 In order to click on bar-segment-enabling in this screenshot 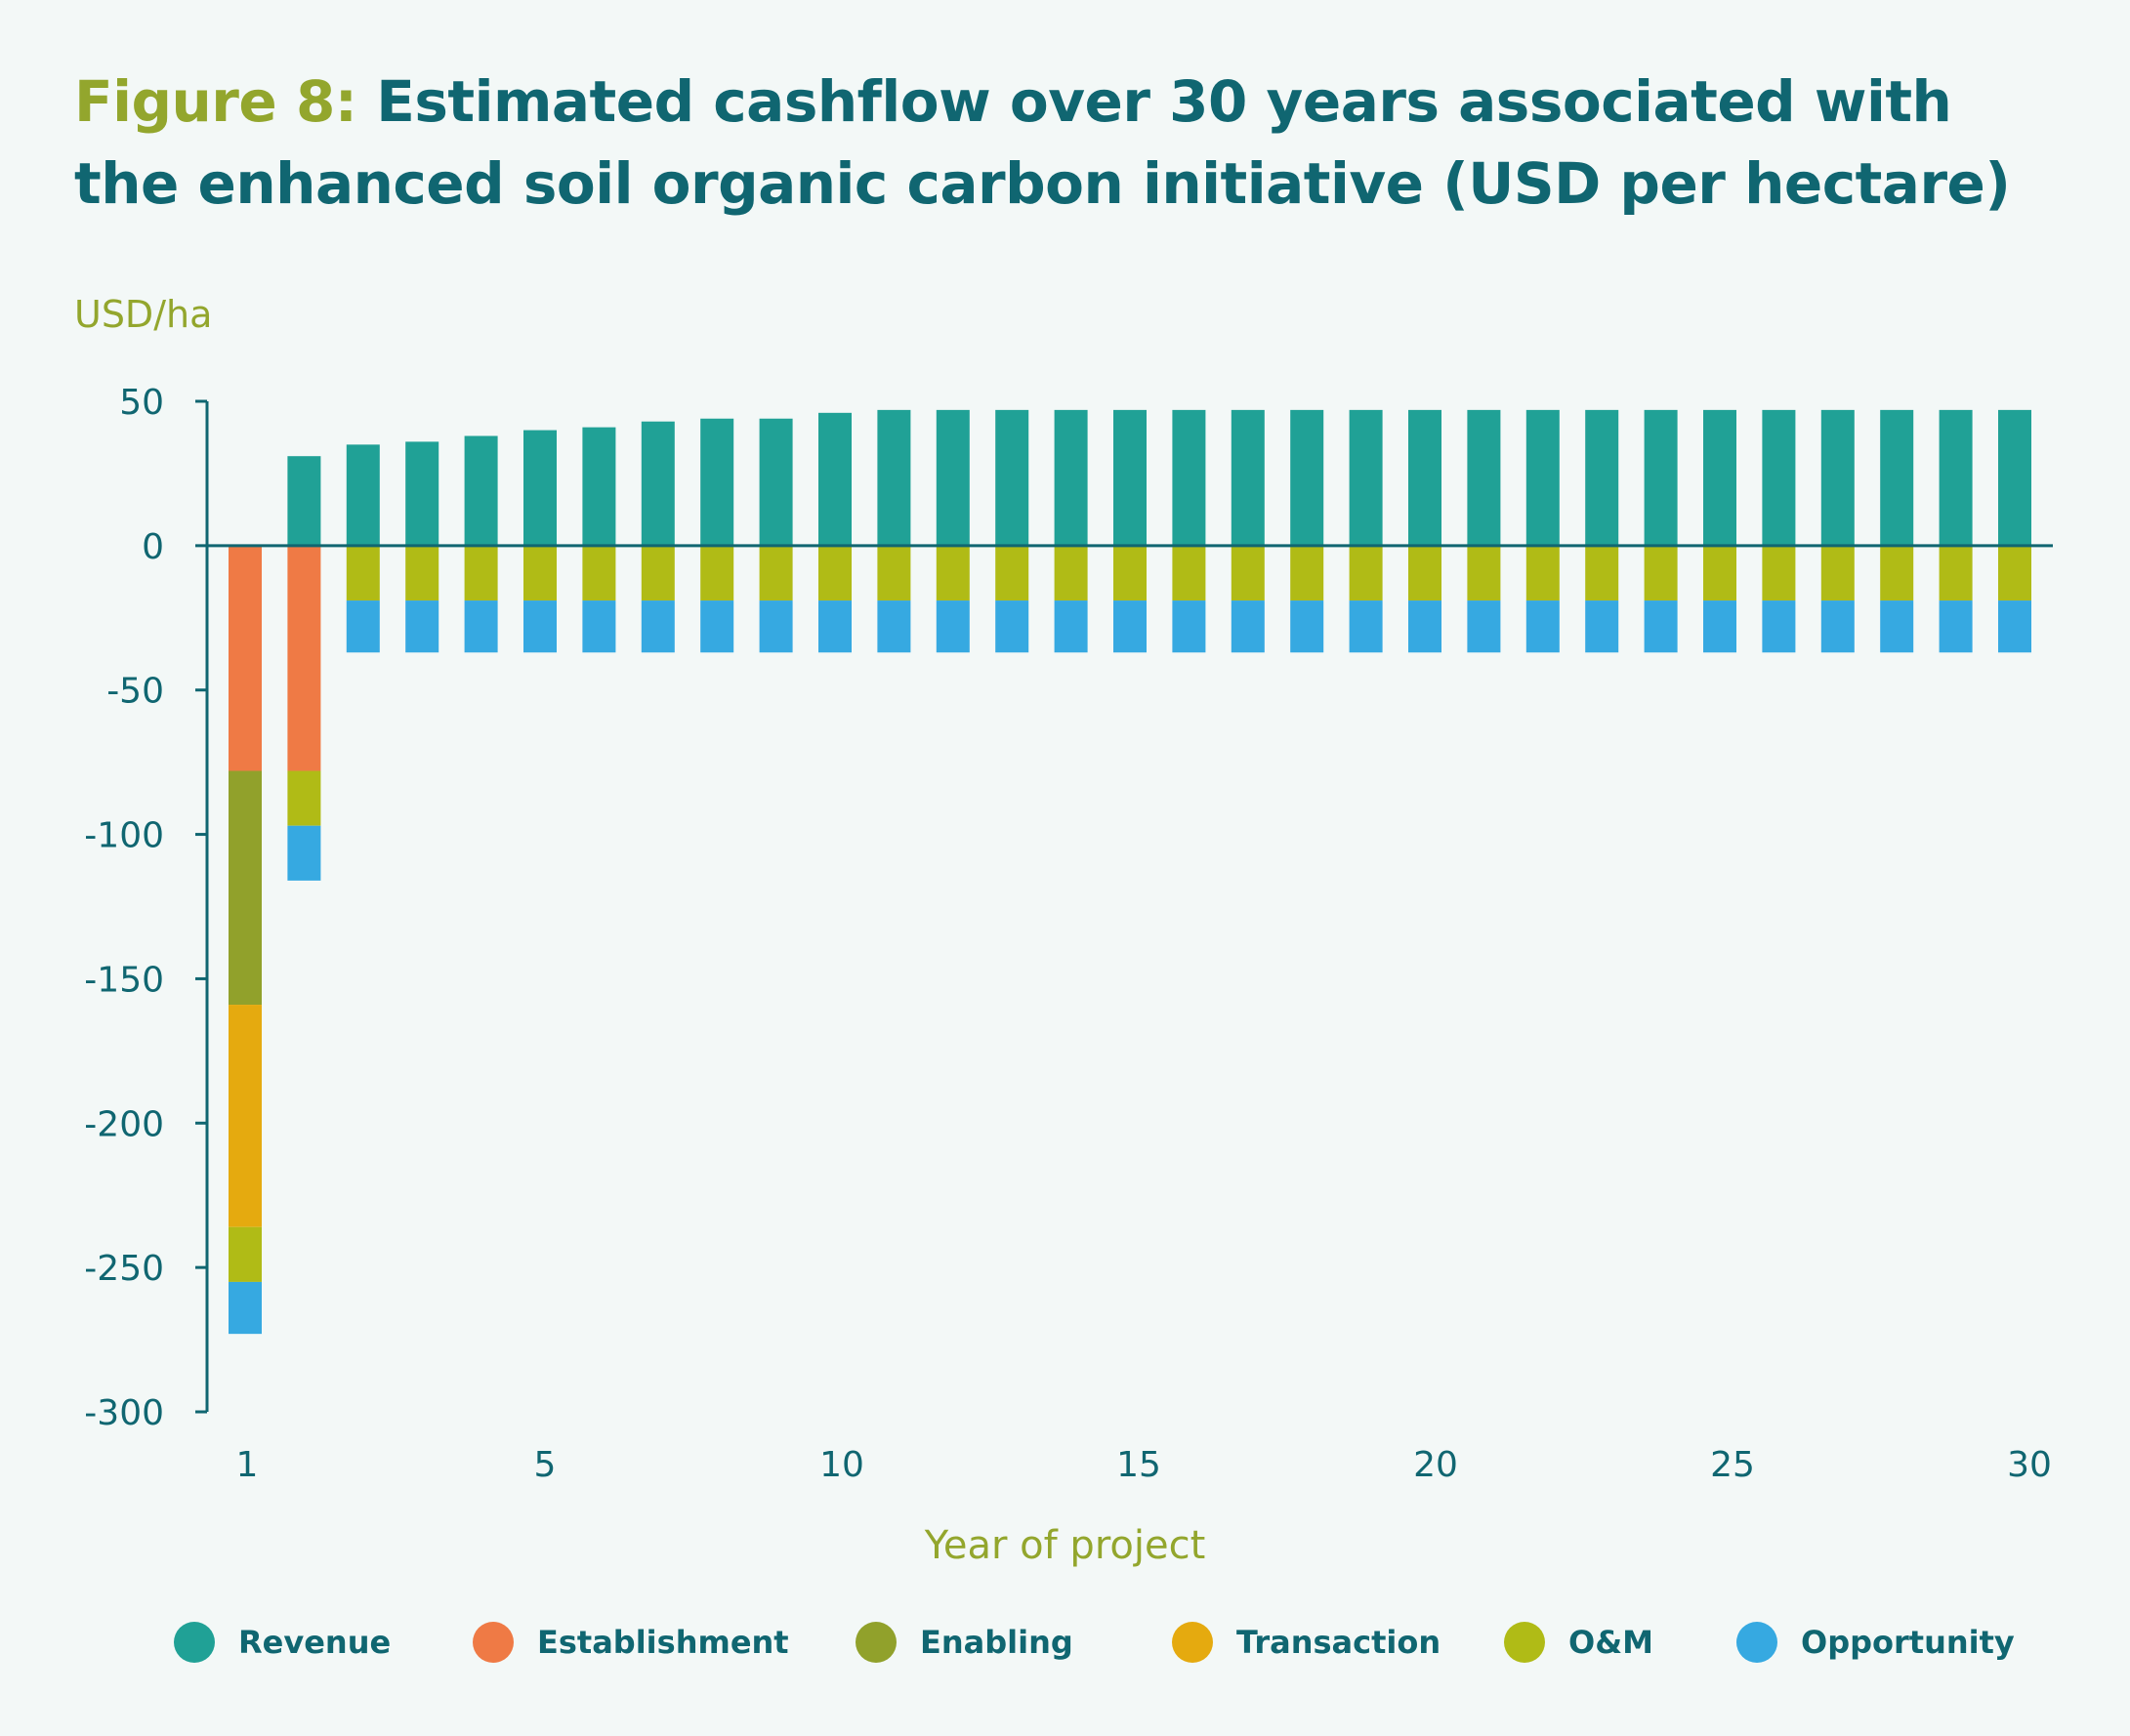, I will do `click(245, 888)`.